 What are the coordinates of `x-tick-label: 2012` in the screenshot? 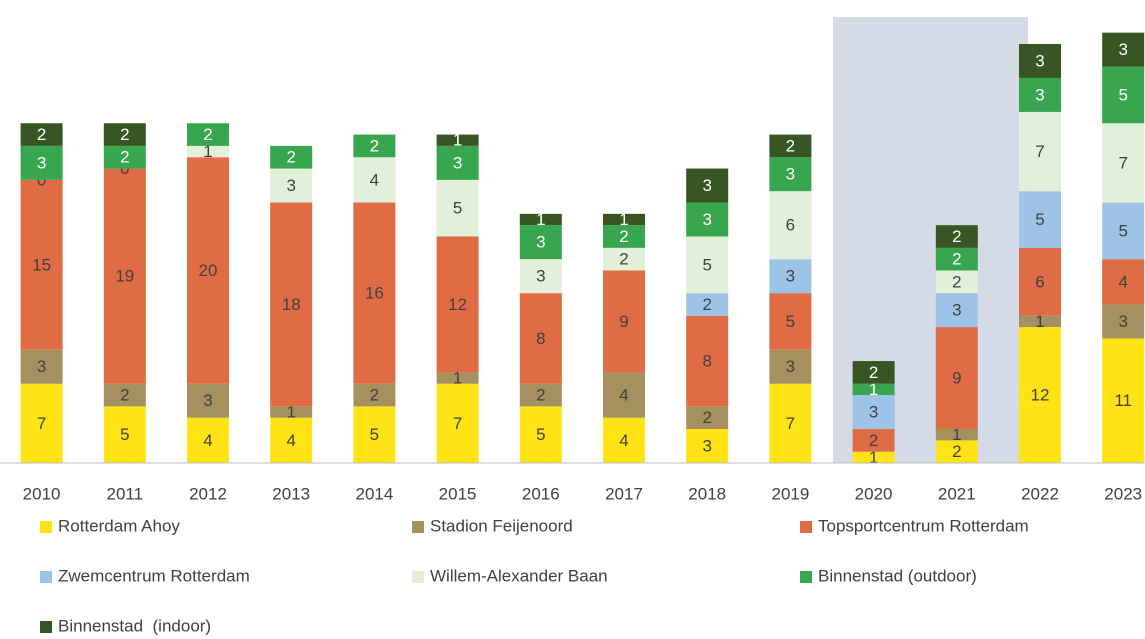 It's located at (208, 493).